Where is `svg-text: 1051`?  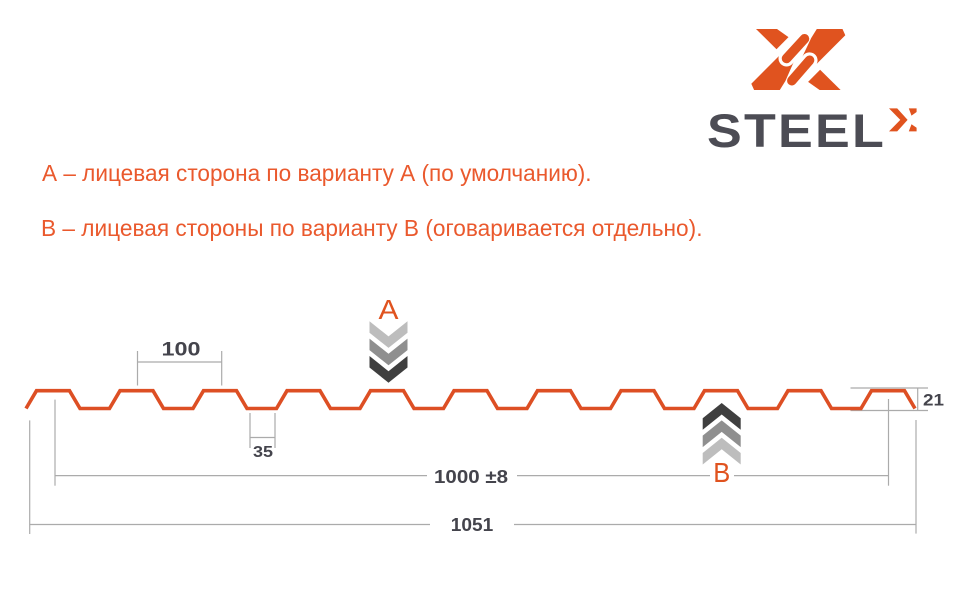
svg-text: 1051 is located at coordinates (472, 524).